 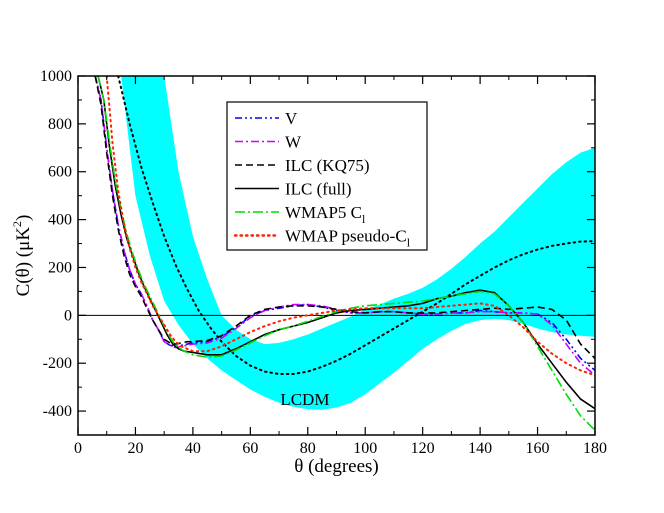 I want to click on legend-label: ILC (KQ75), so click(x=327, y=165).